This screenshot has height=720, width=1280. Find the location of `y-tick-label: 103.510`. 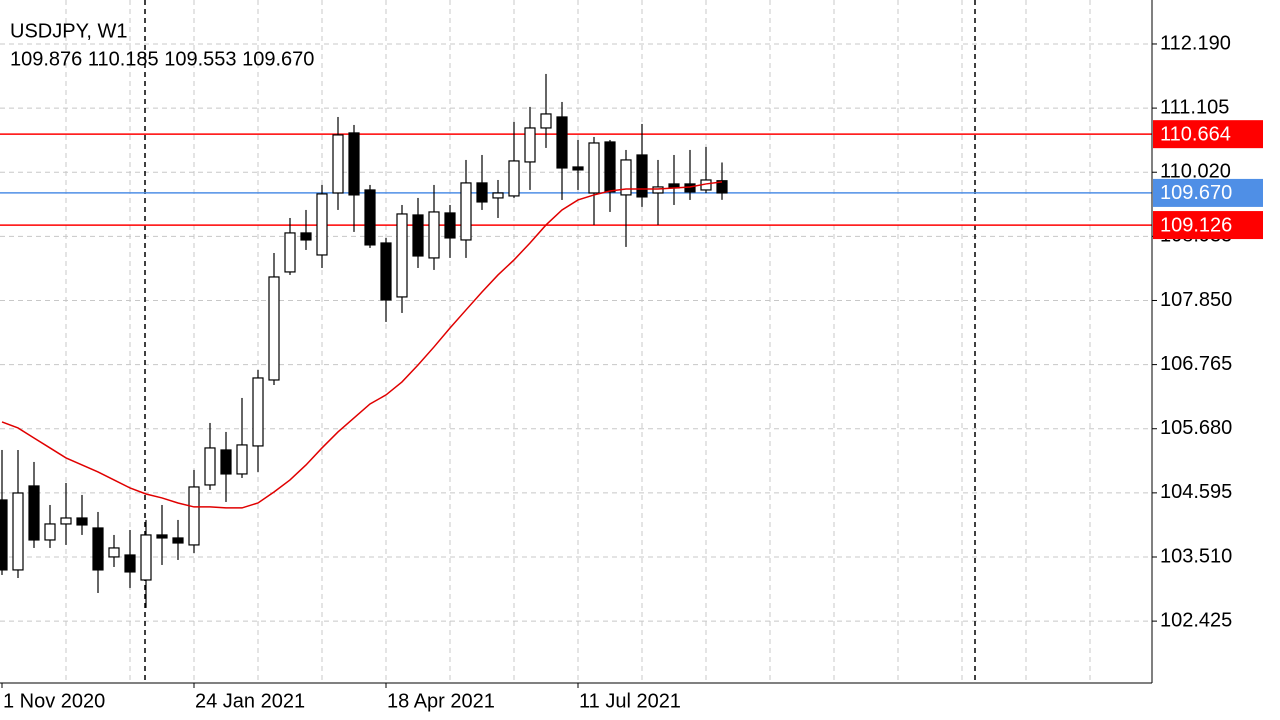

y-tick-label: 103.510 is located at coordinates (1196, 556).